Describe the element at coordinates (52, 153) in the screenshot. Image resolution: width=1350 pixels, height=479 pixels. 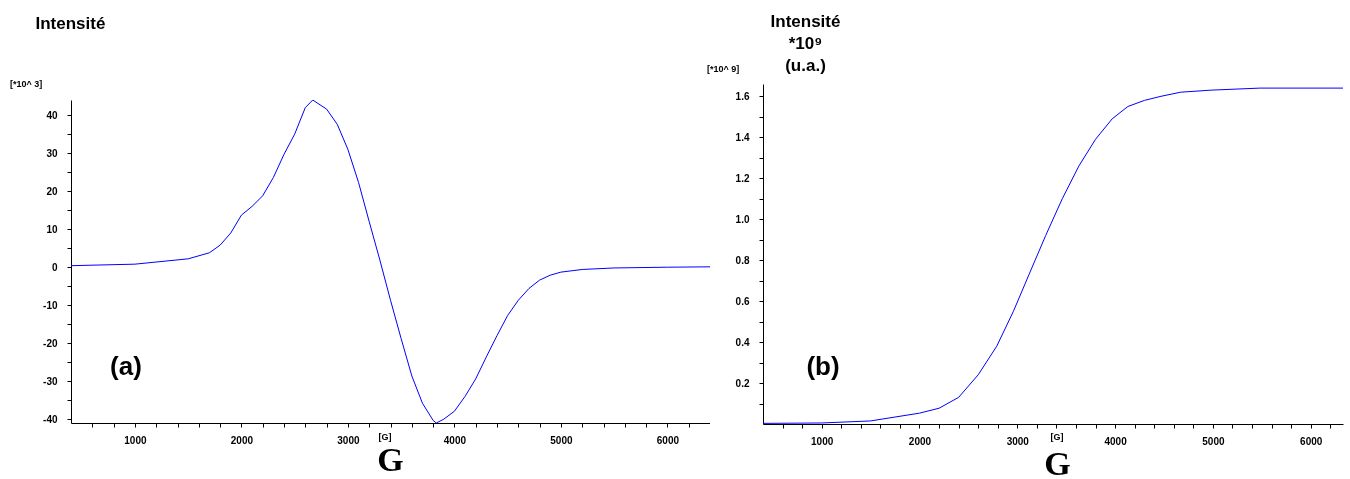
I see `y-tick-label: 30` at that location.